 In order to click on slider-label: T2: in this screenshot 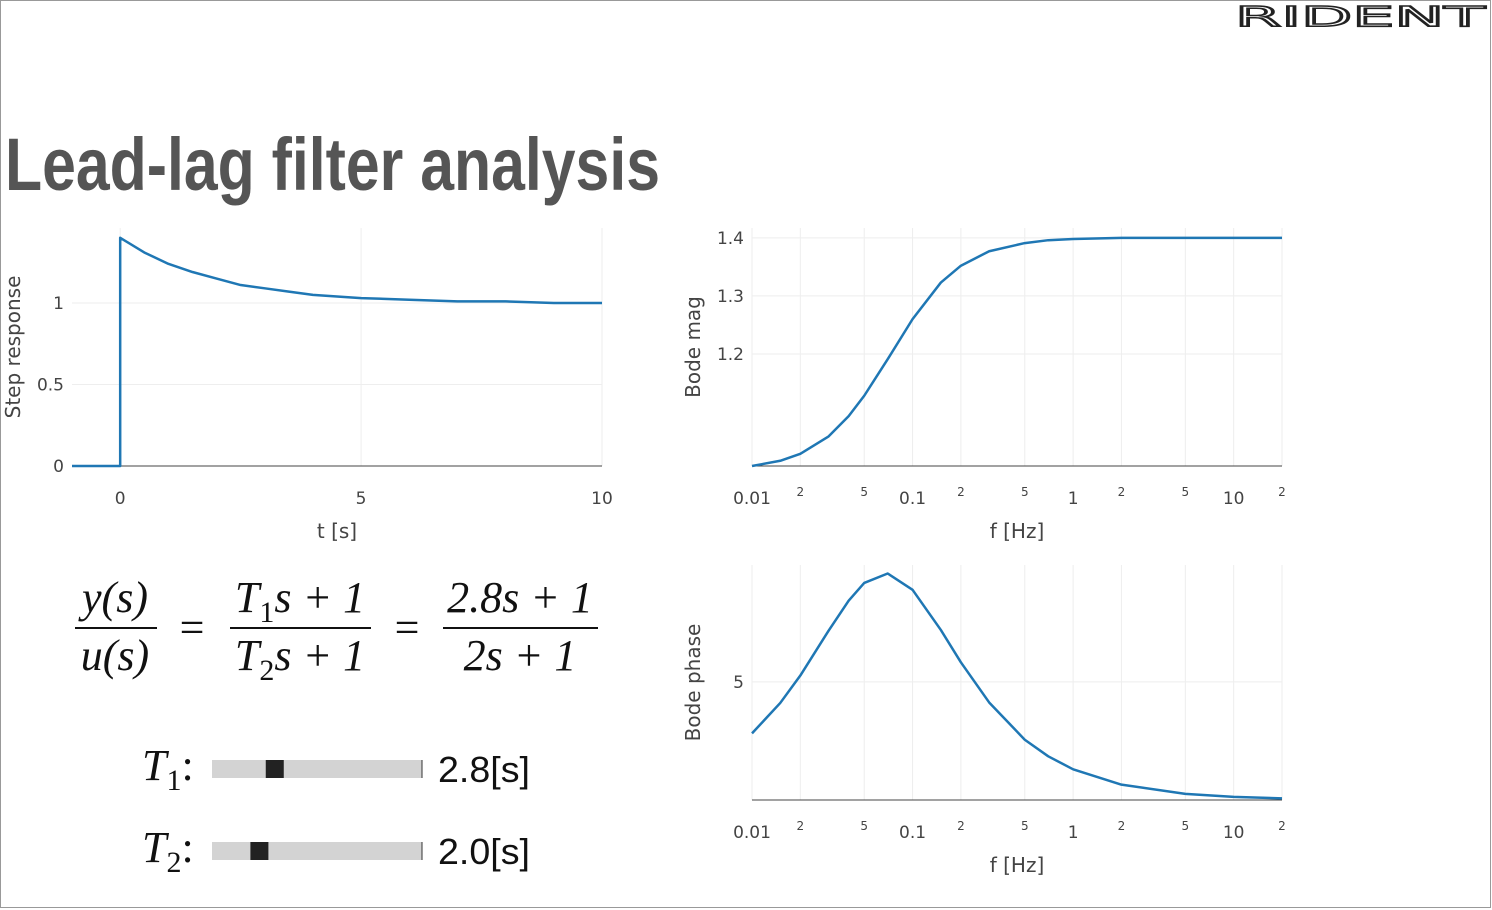, I will do `click(168, 851)`.